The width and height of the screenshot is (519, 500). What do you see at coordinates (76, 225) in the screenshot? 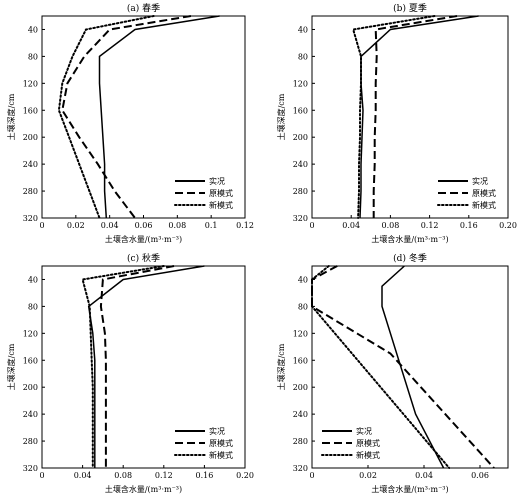
I see `x-tick-label: 0.02` at bounding box center [76, 225].